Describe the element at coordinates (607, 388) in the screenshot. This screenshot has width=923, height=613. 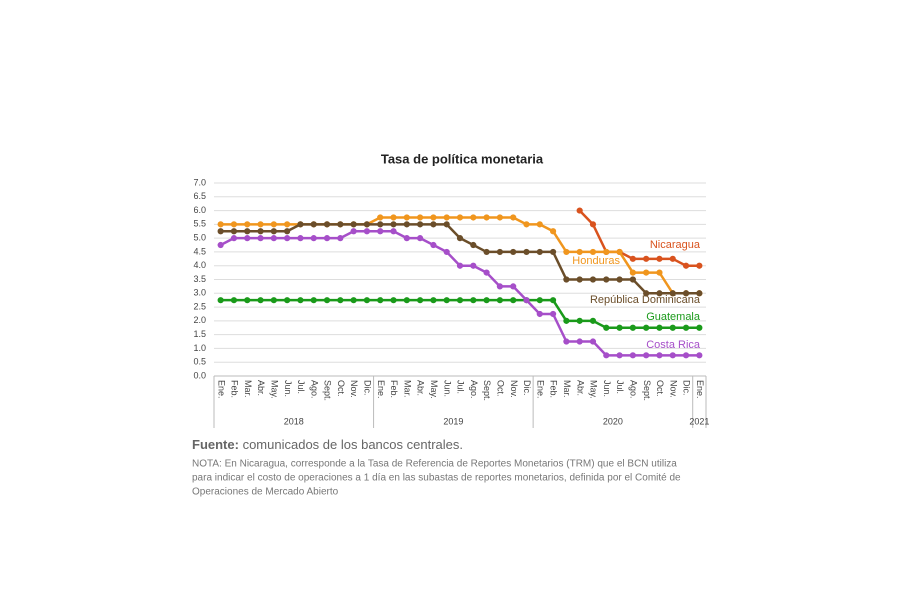
I see `x-tick-label: Jun.` at that location.